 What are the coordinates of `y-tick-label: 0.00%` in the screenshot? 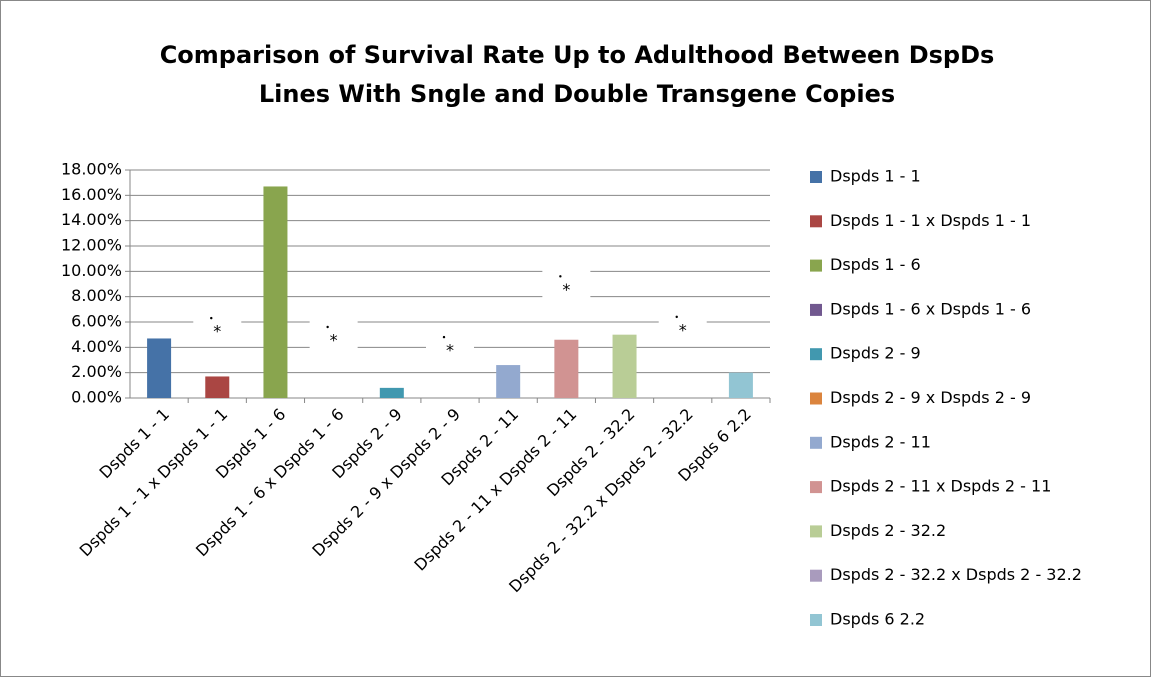 It's located at (96, 397).